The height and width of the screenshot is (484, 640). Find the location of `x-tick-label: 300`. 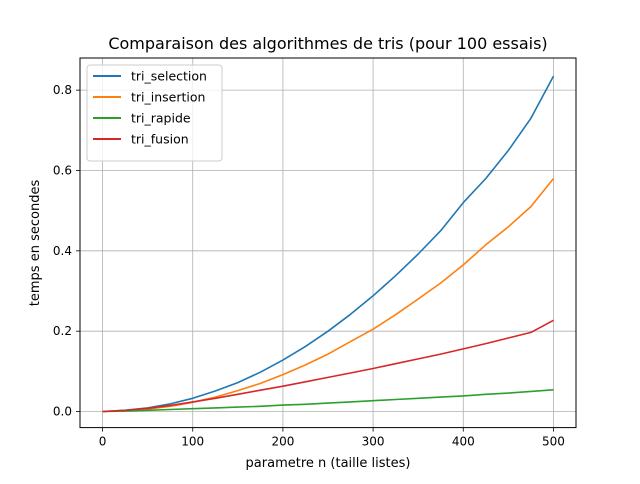

x-tick-label: 300 is located at coordinates (373, 442).